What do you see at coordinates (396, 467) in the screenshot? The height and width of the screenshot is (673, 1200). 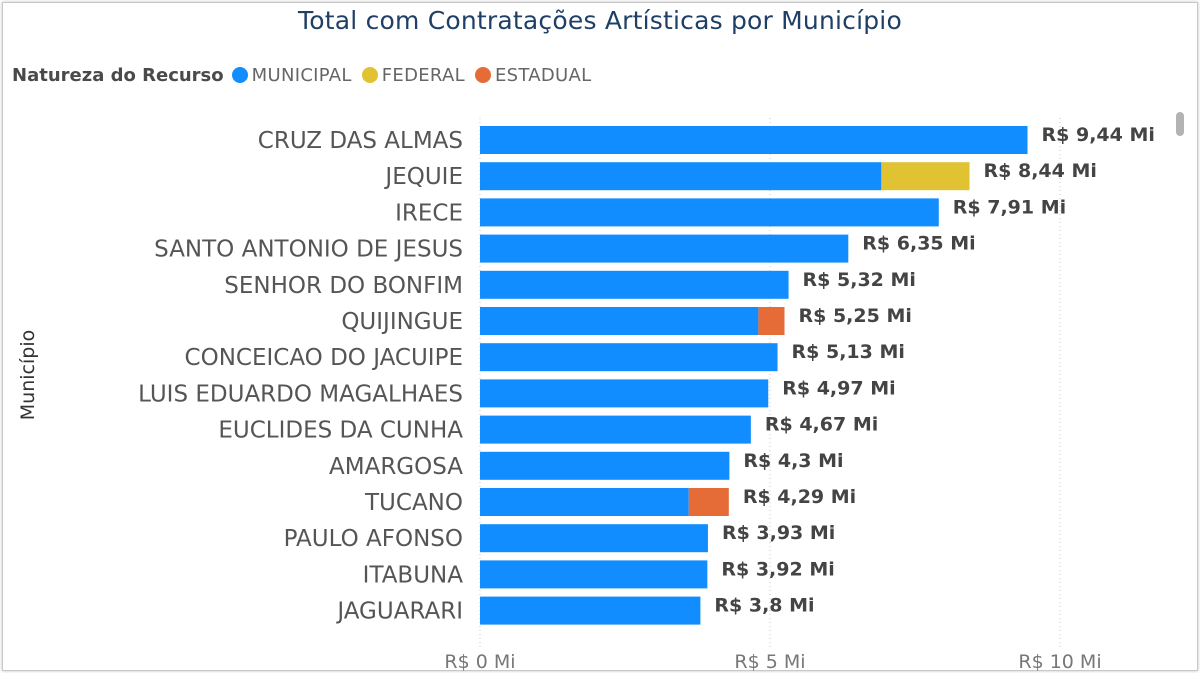 I see `category-label: AMARGOSA` at bounding box center [396, 467].